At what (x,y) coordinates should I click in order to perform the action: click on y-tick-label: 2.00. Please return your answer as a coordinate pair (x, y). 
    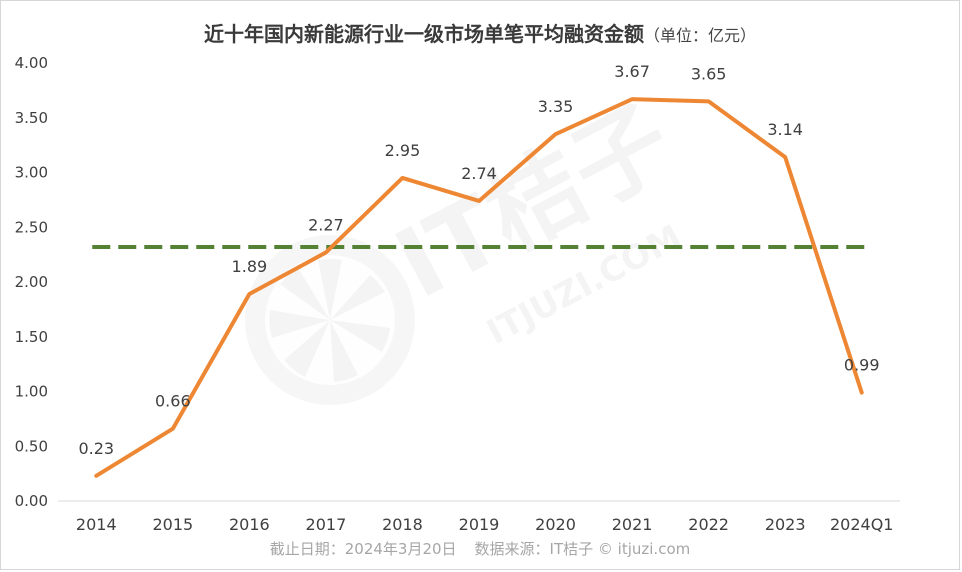
    Looking at the image, I should click on (31, 282).